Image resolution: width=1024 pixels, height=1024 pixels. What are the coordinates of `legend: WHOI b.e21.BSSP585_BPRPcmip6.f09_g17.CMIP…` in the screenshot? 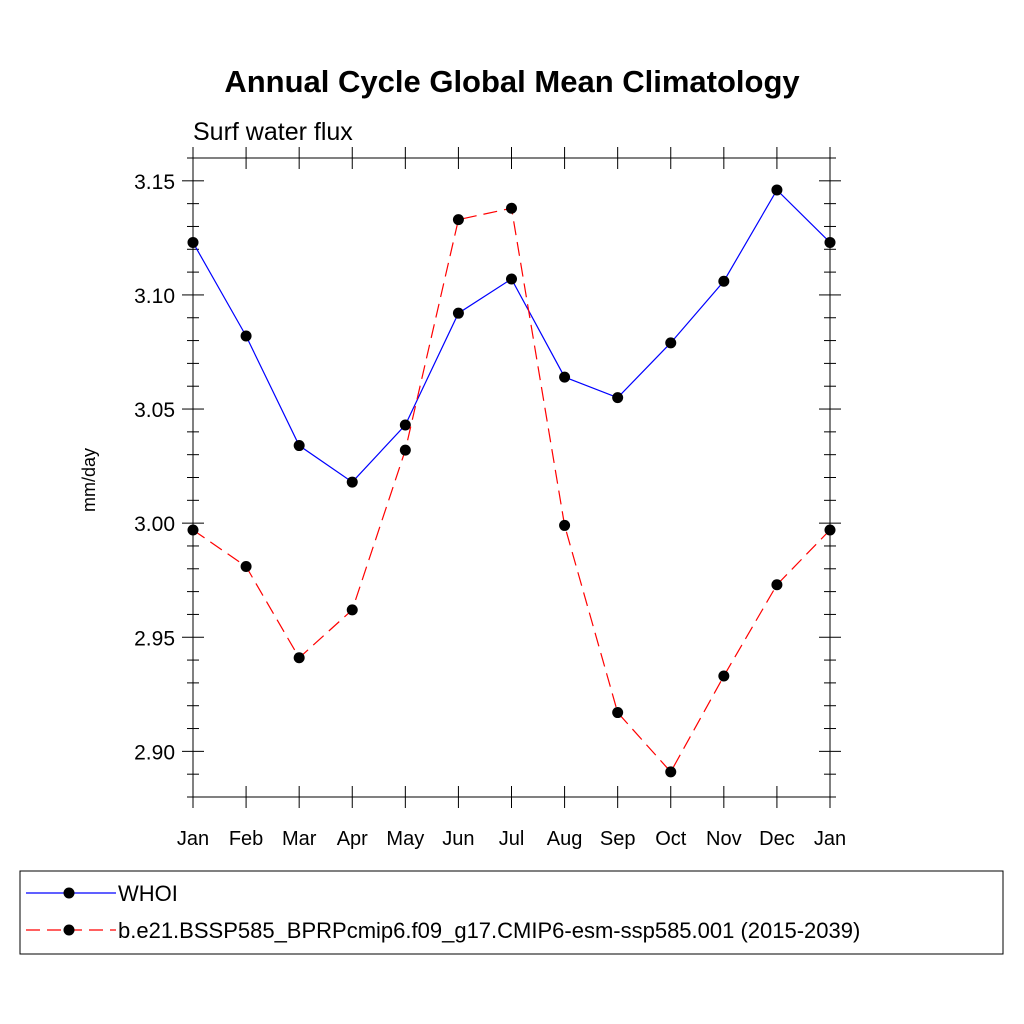 It's located at (443, 912).